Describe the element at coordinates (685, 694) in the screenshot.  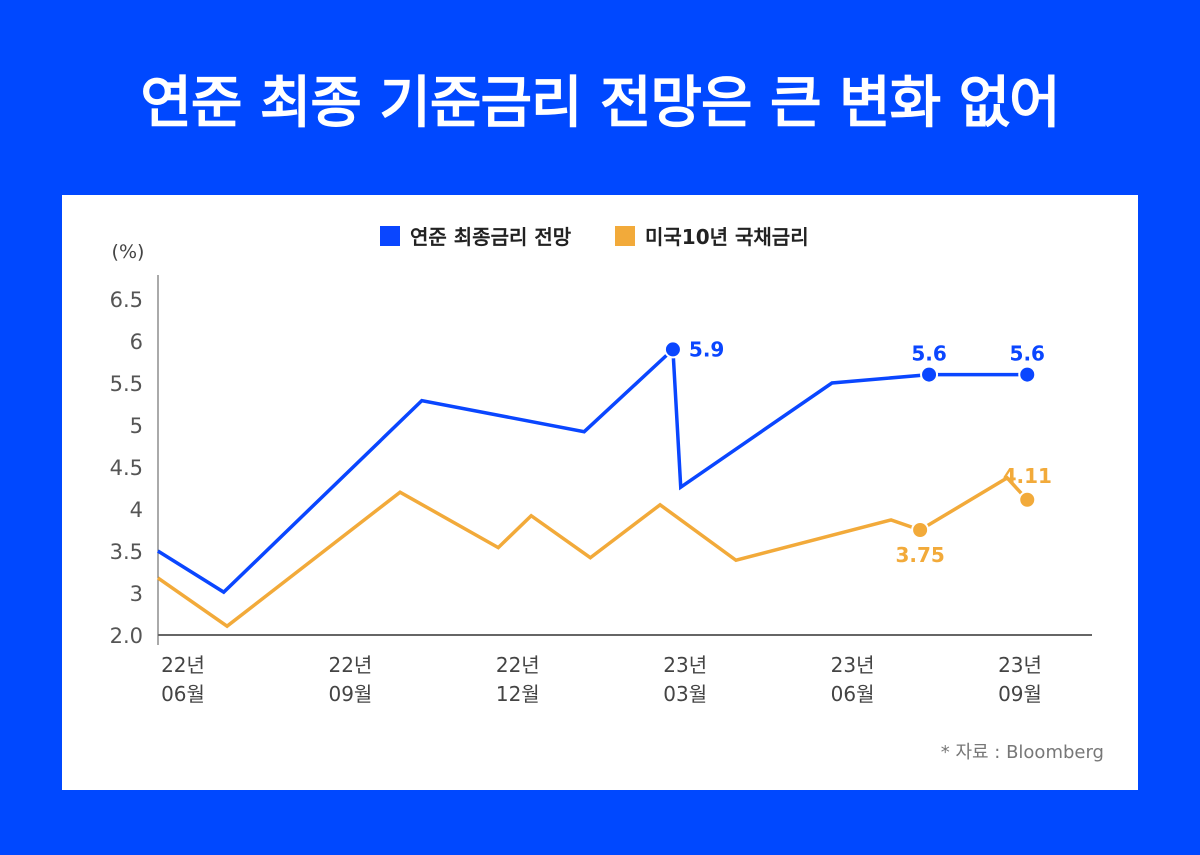
I see `x-tick-label: 03월` at that location.